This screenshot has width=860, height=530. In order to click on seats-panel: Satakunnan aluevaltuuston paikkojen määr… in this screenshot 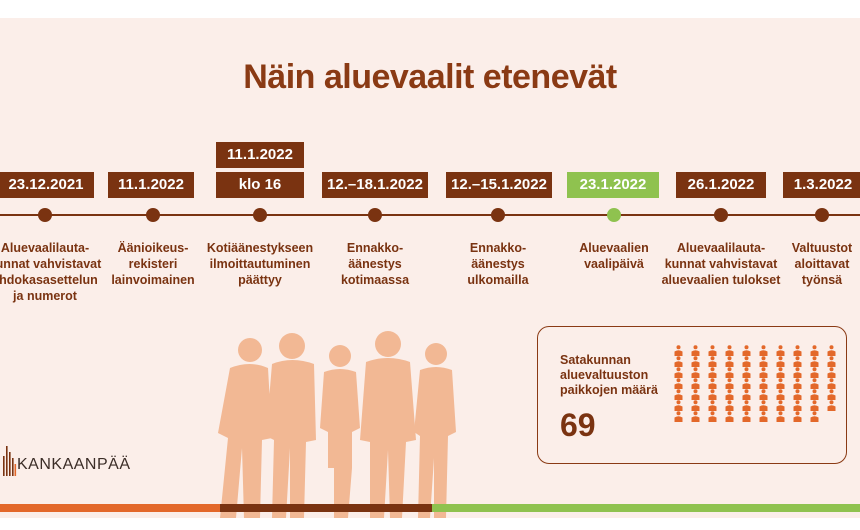, I will do `click(692, 395)`.